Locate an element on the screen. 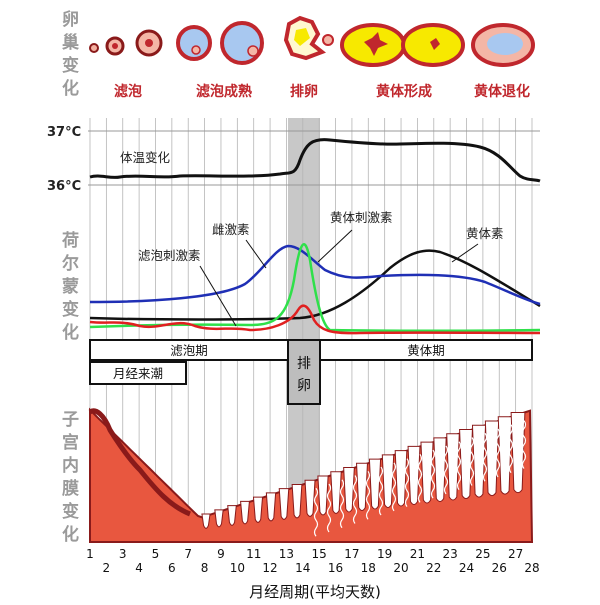 The image size is (600, 605). hormone-side-label: 荷 尔 蒙 变 化 is located at coordinates (70, 286).